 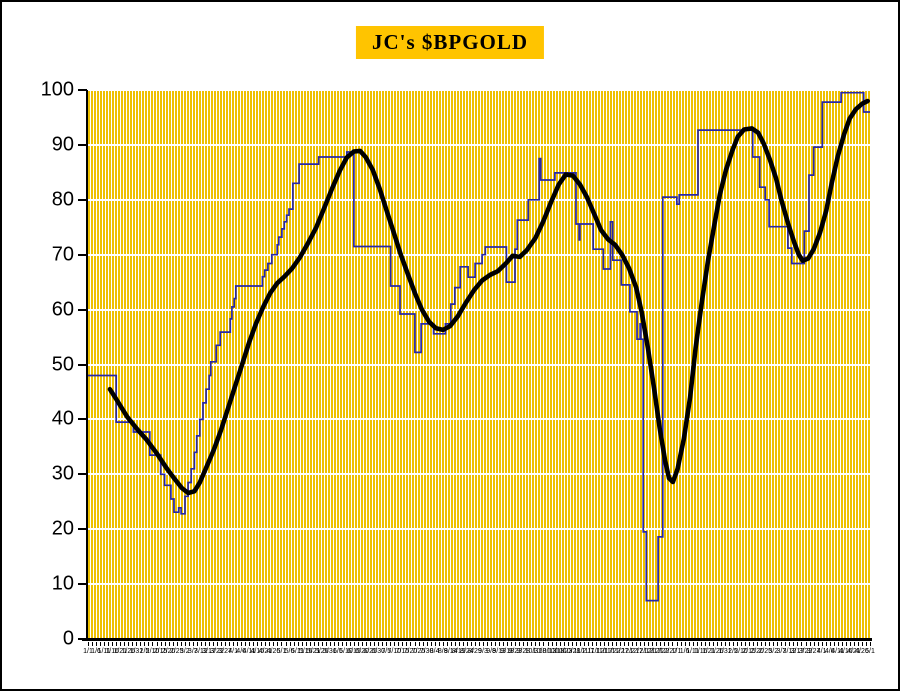 What do you see at coordinates (708, 651) in the screenshot?
I see `x-tick-label: 1/21` at bounding box center [708, 651].